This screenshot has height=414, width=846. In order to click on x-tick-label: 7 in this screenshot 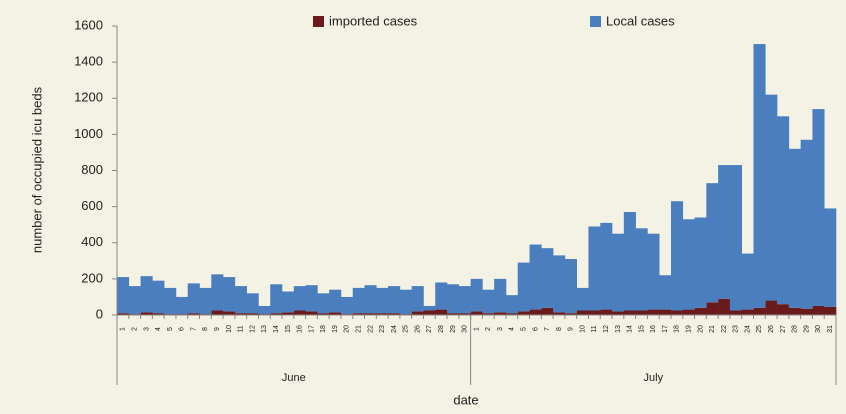, I will do `click(193, 329)`.